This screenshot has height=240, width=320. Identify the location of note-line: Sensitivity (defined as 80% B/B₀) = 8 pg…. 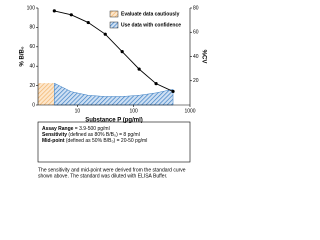
(91, 135).